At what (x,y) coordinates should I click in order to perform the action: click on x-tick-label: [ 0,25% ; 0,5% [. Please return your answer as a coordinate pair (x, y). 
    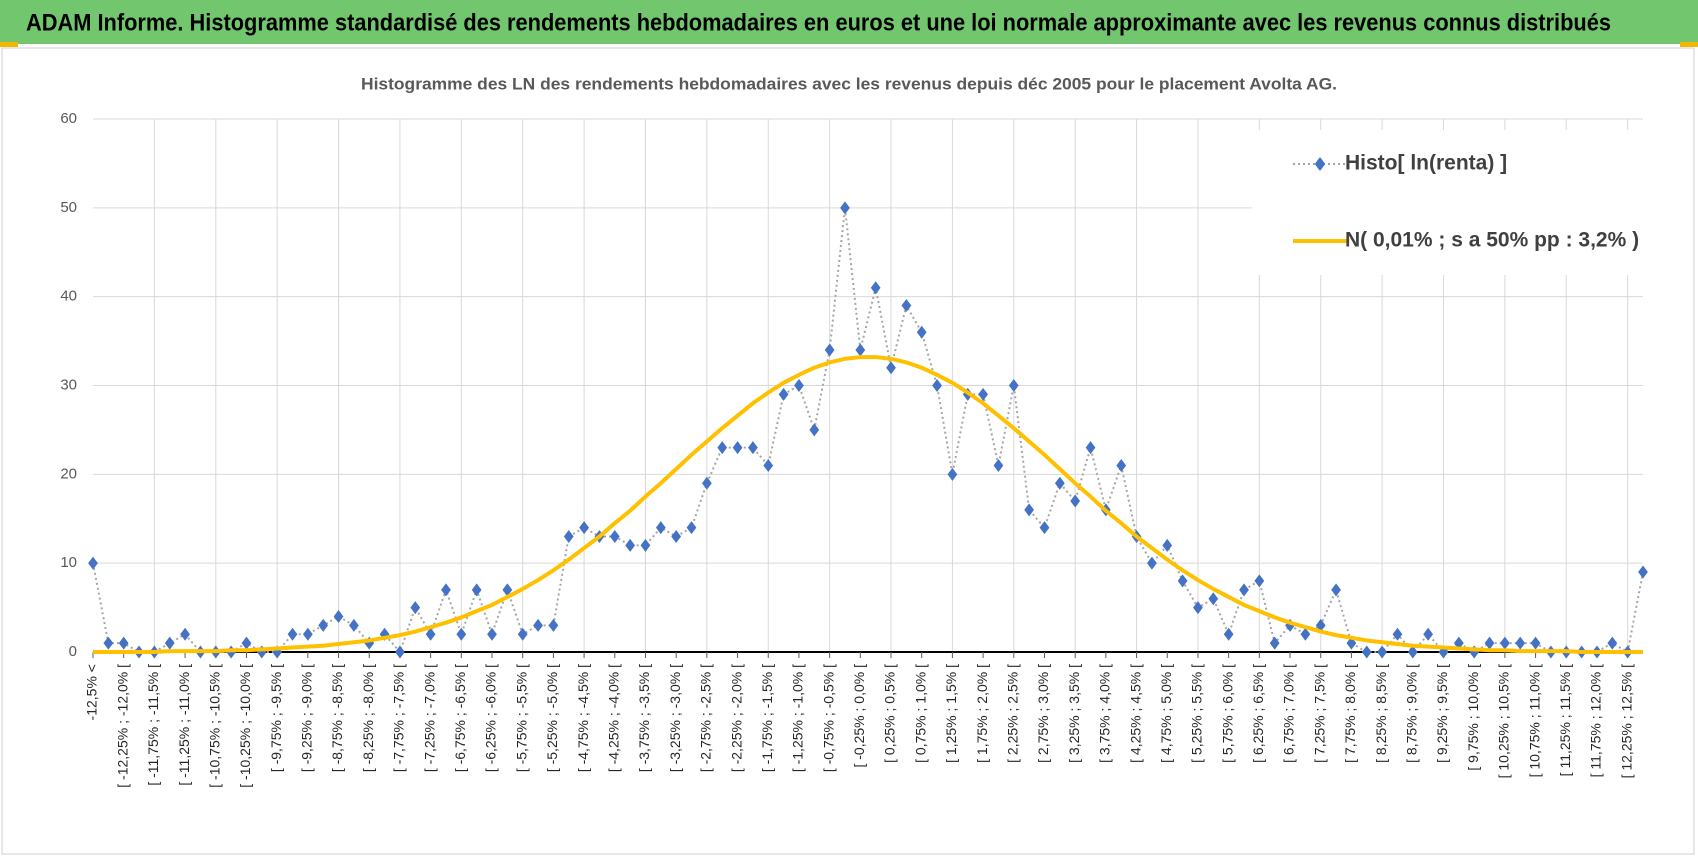
    Looking at the image, I should click on (890, 713).